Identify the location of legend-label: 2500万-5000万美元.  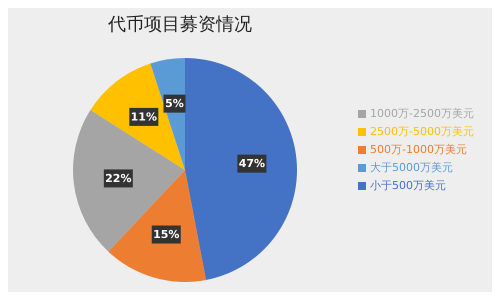
(422, 131).